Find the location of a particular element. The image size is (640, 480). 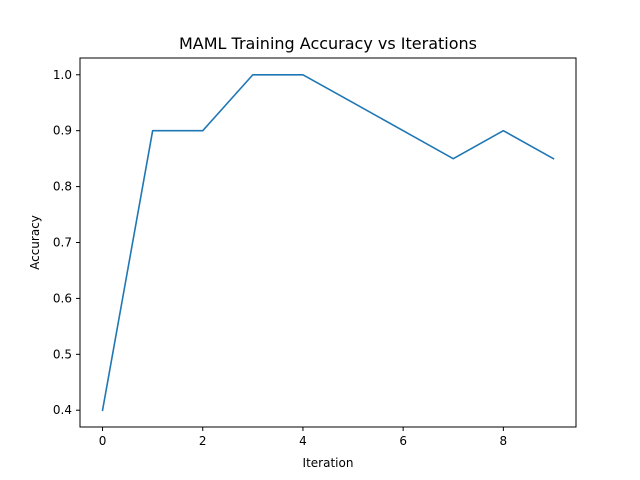

y-tick-label: 0.8 is located at coordinates (62, 187).